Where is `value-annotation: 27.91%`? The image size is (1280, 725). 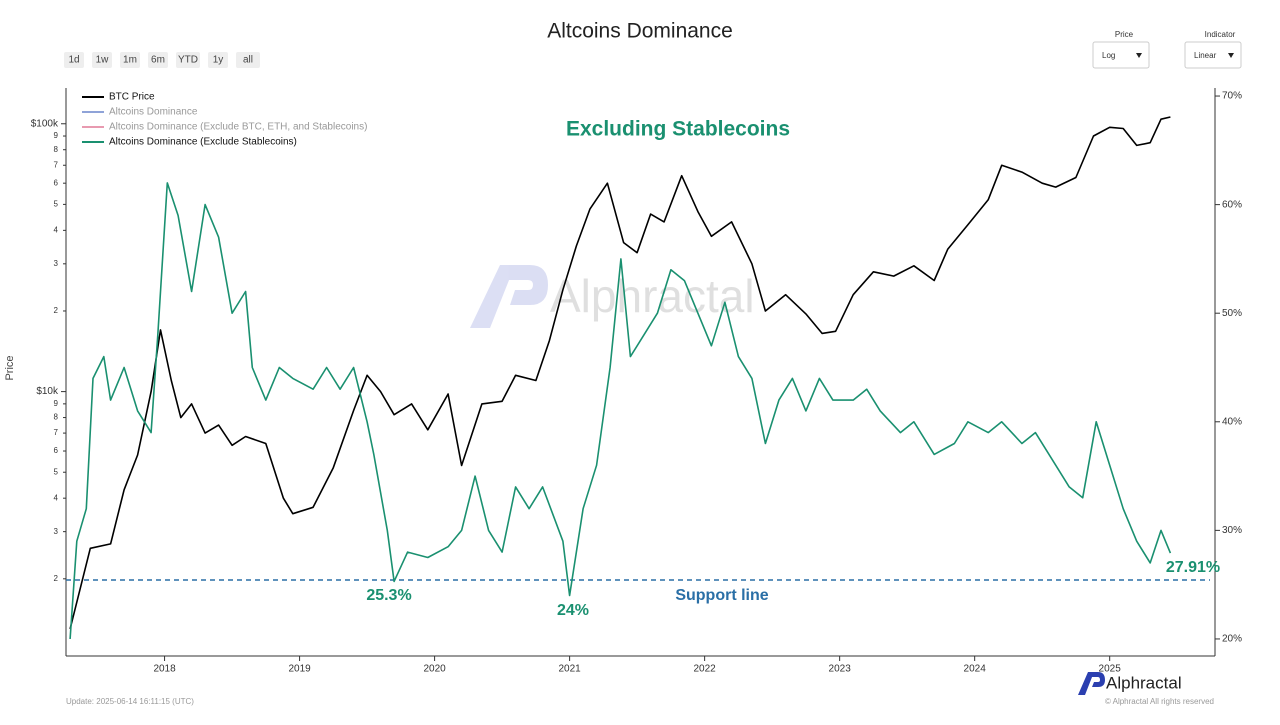
value-annotation: 27.91% is located at coordinates (1193, 567).